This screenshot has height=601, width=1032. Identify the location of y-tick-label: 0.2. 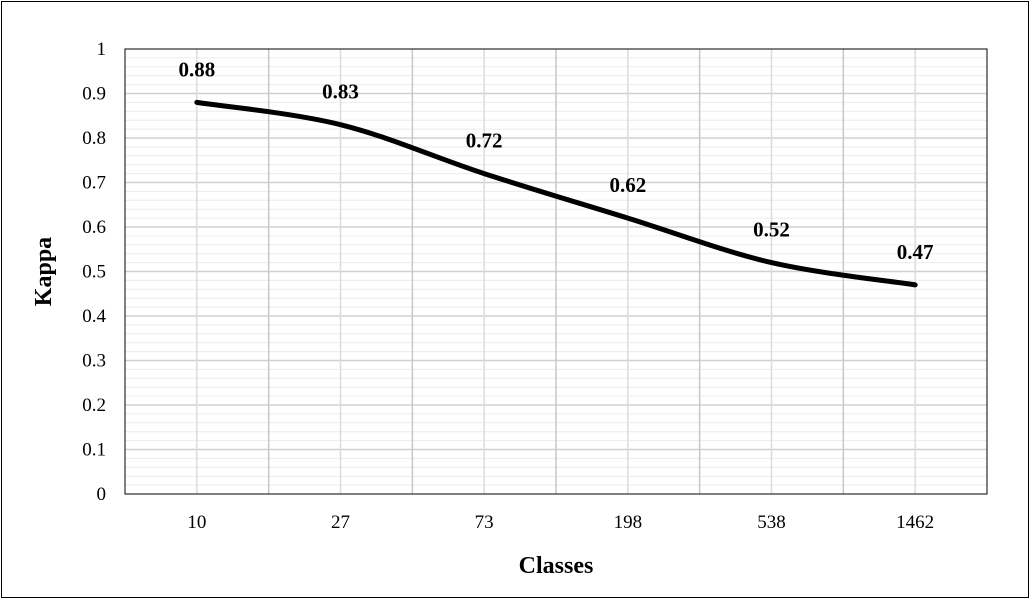
(94, 405).